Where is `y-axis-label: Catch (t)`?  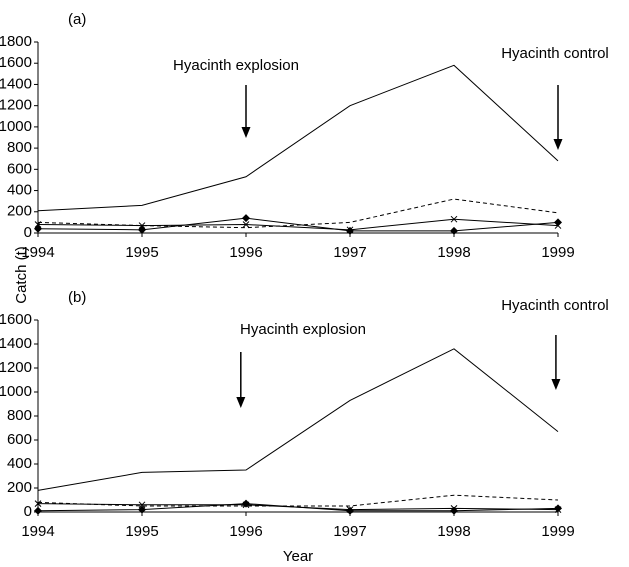
y-axis-label: Catch (t) is located at coordinates (21, 275).